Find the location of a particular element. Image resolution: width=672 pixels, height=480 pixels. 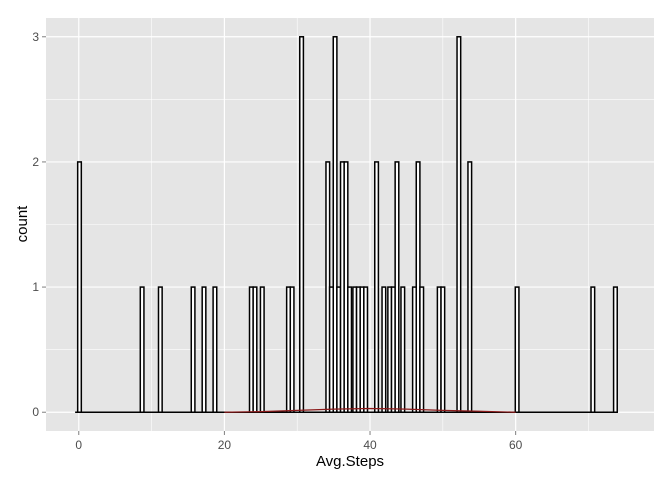

x-axis-title: Avg.Steps is located at coordinates (350, 461).